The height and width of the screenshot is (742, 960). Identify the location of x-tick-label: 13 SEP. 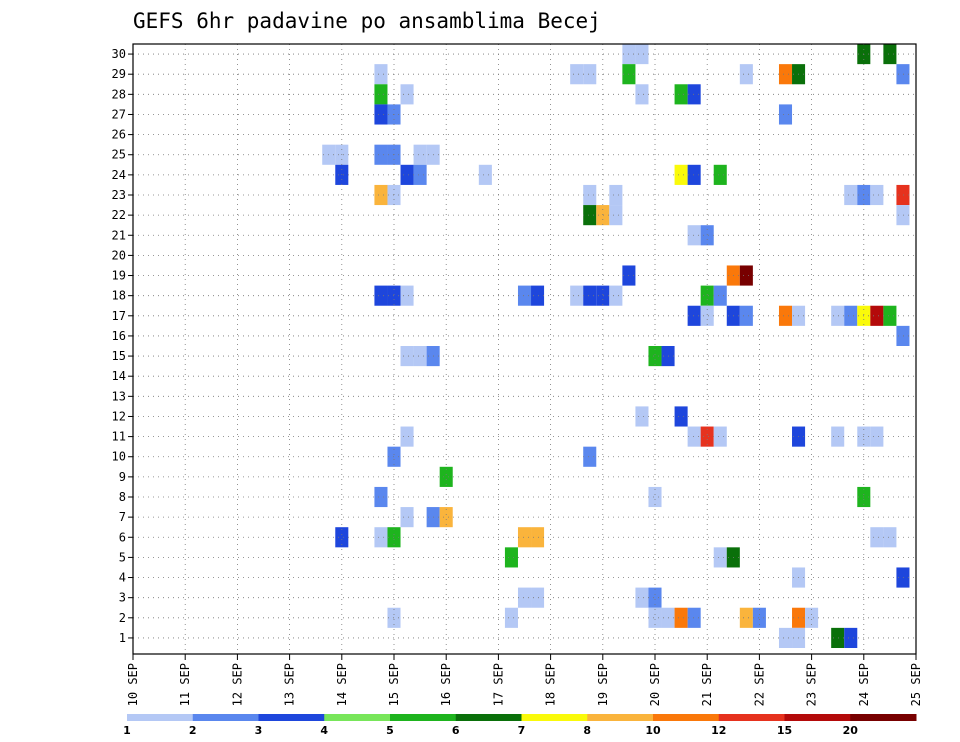
(290, 684).